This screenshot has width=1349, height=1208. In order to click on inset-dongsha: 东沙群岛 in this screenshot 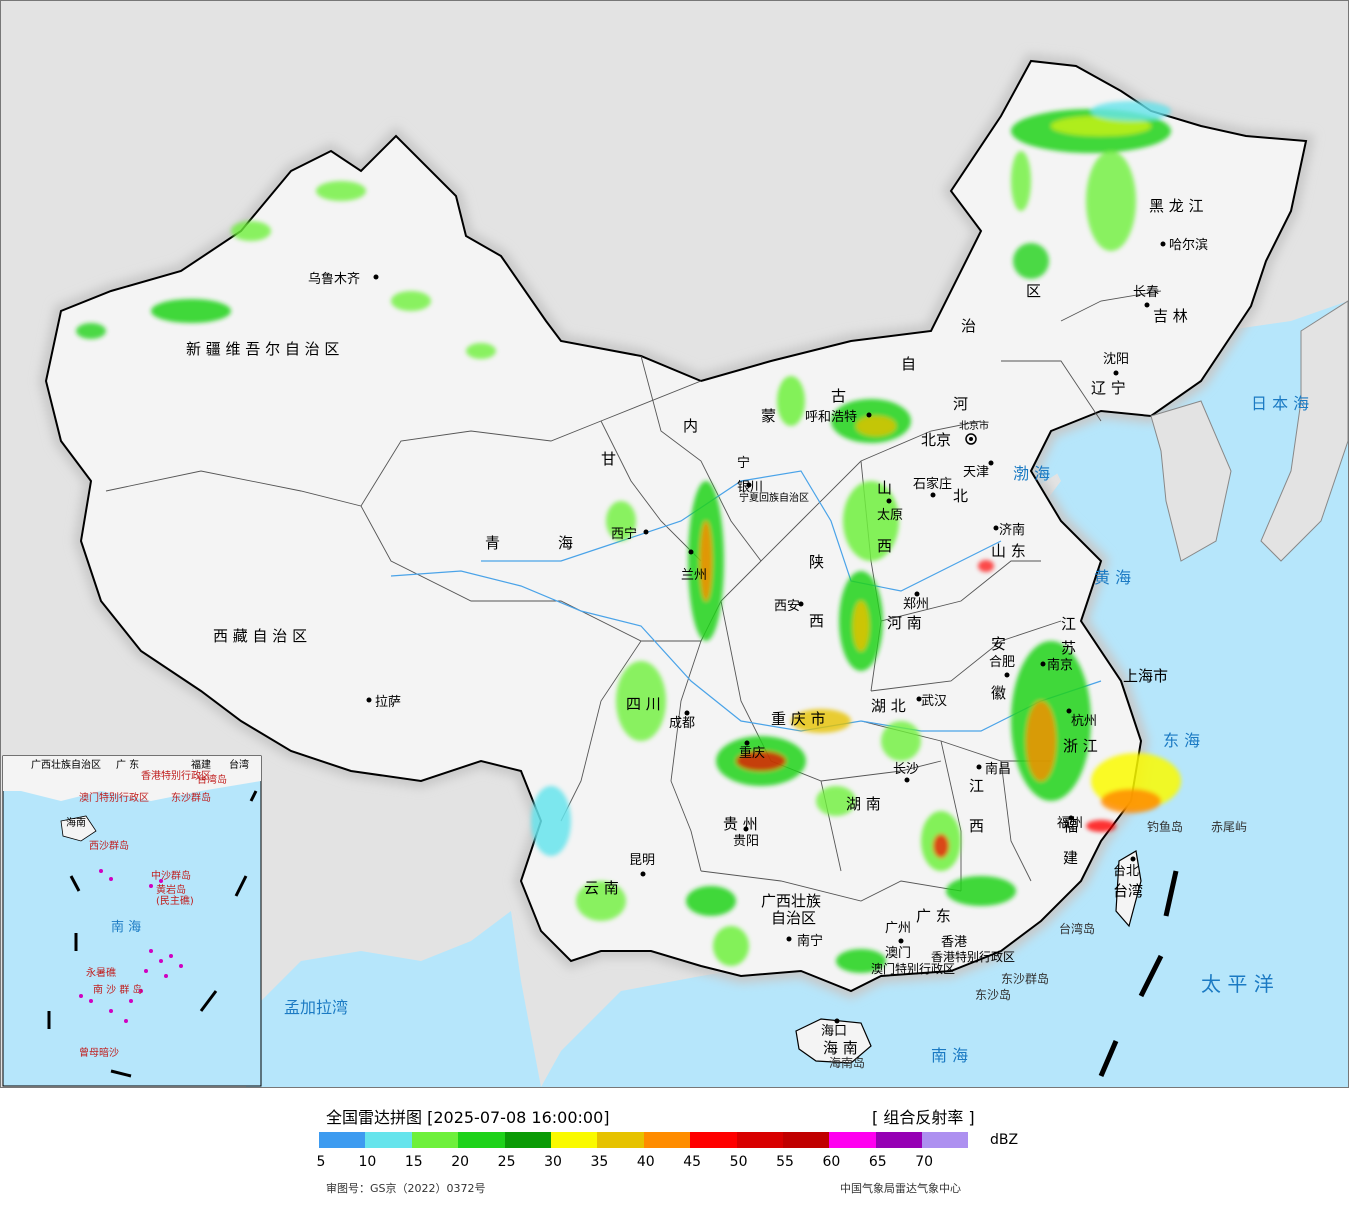, I will do `click(191, 797)`.